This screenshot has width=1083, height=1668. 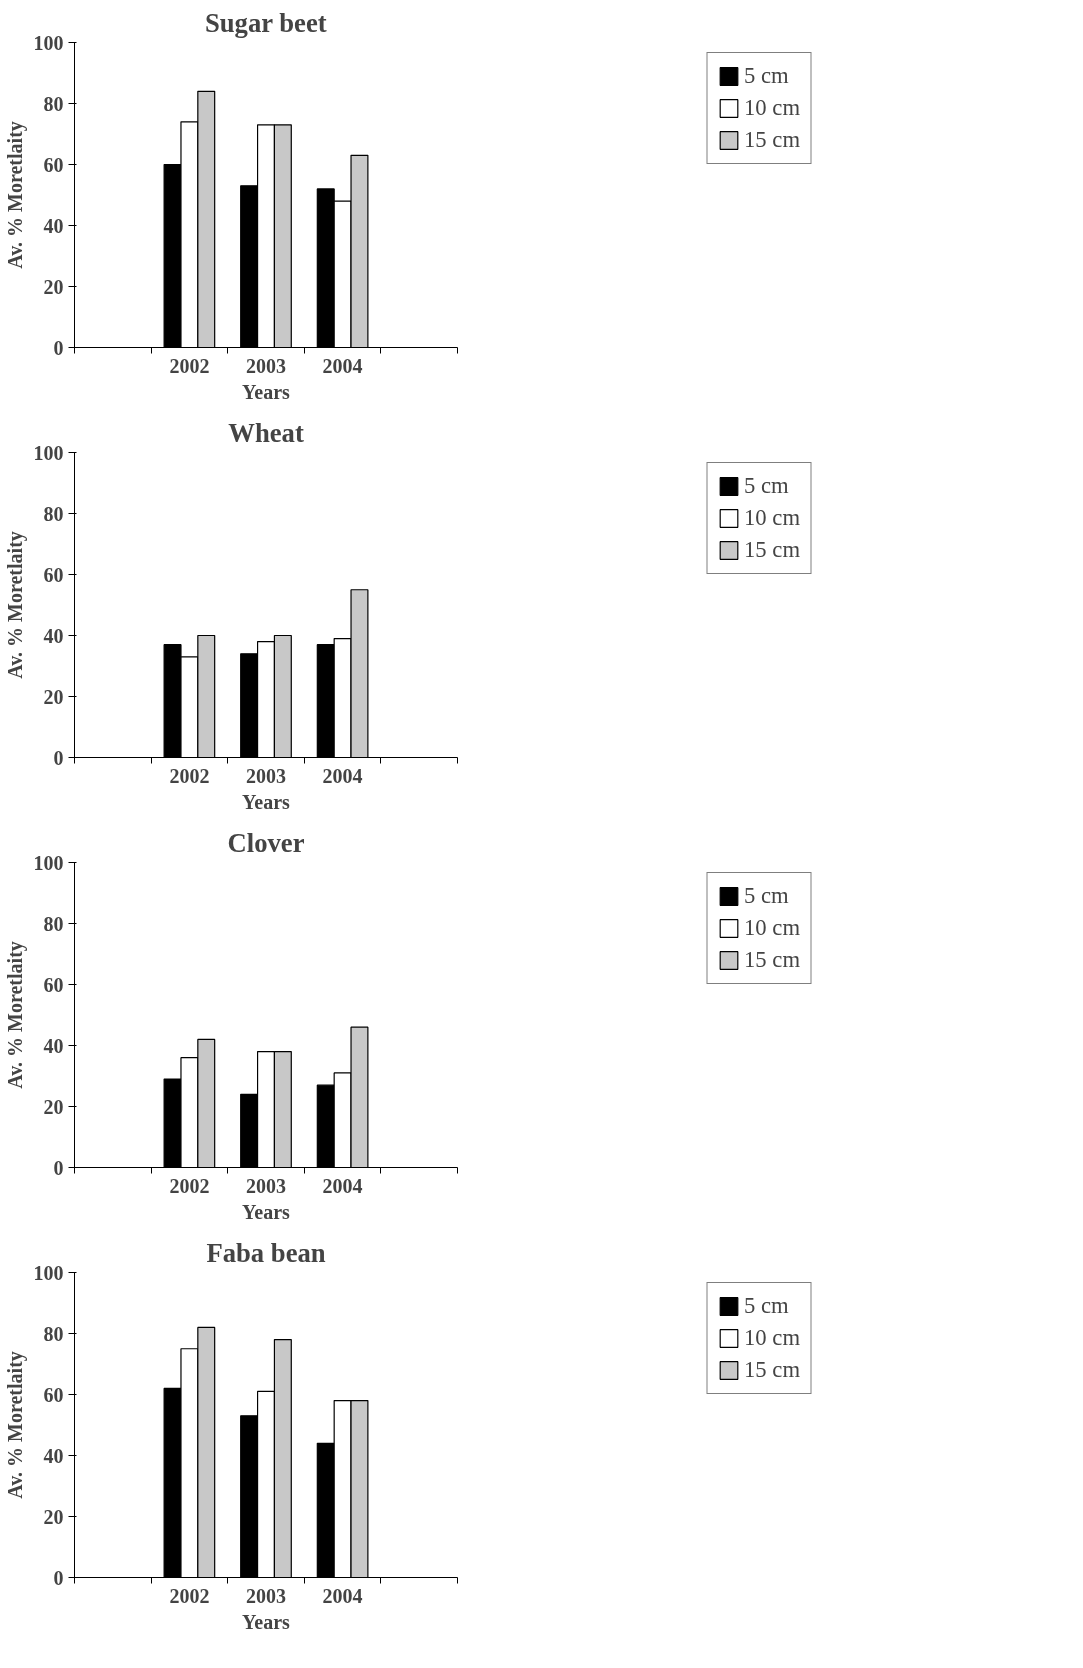 I want to click on chart-title: Clover, so click(x=266, y=842).